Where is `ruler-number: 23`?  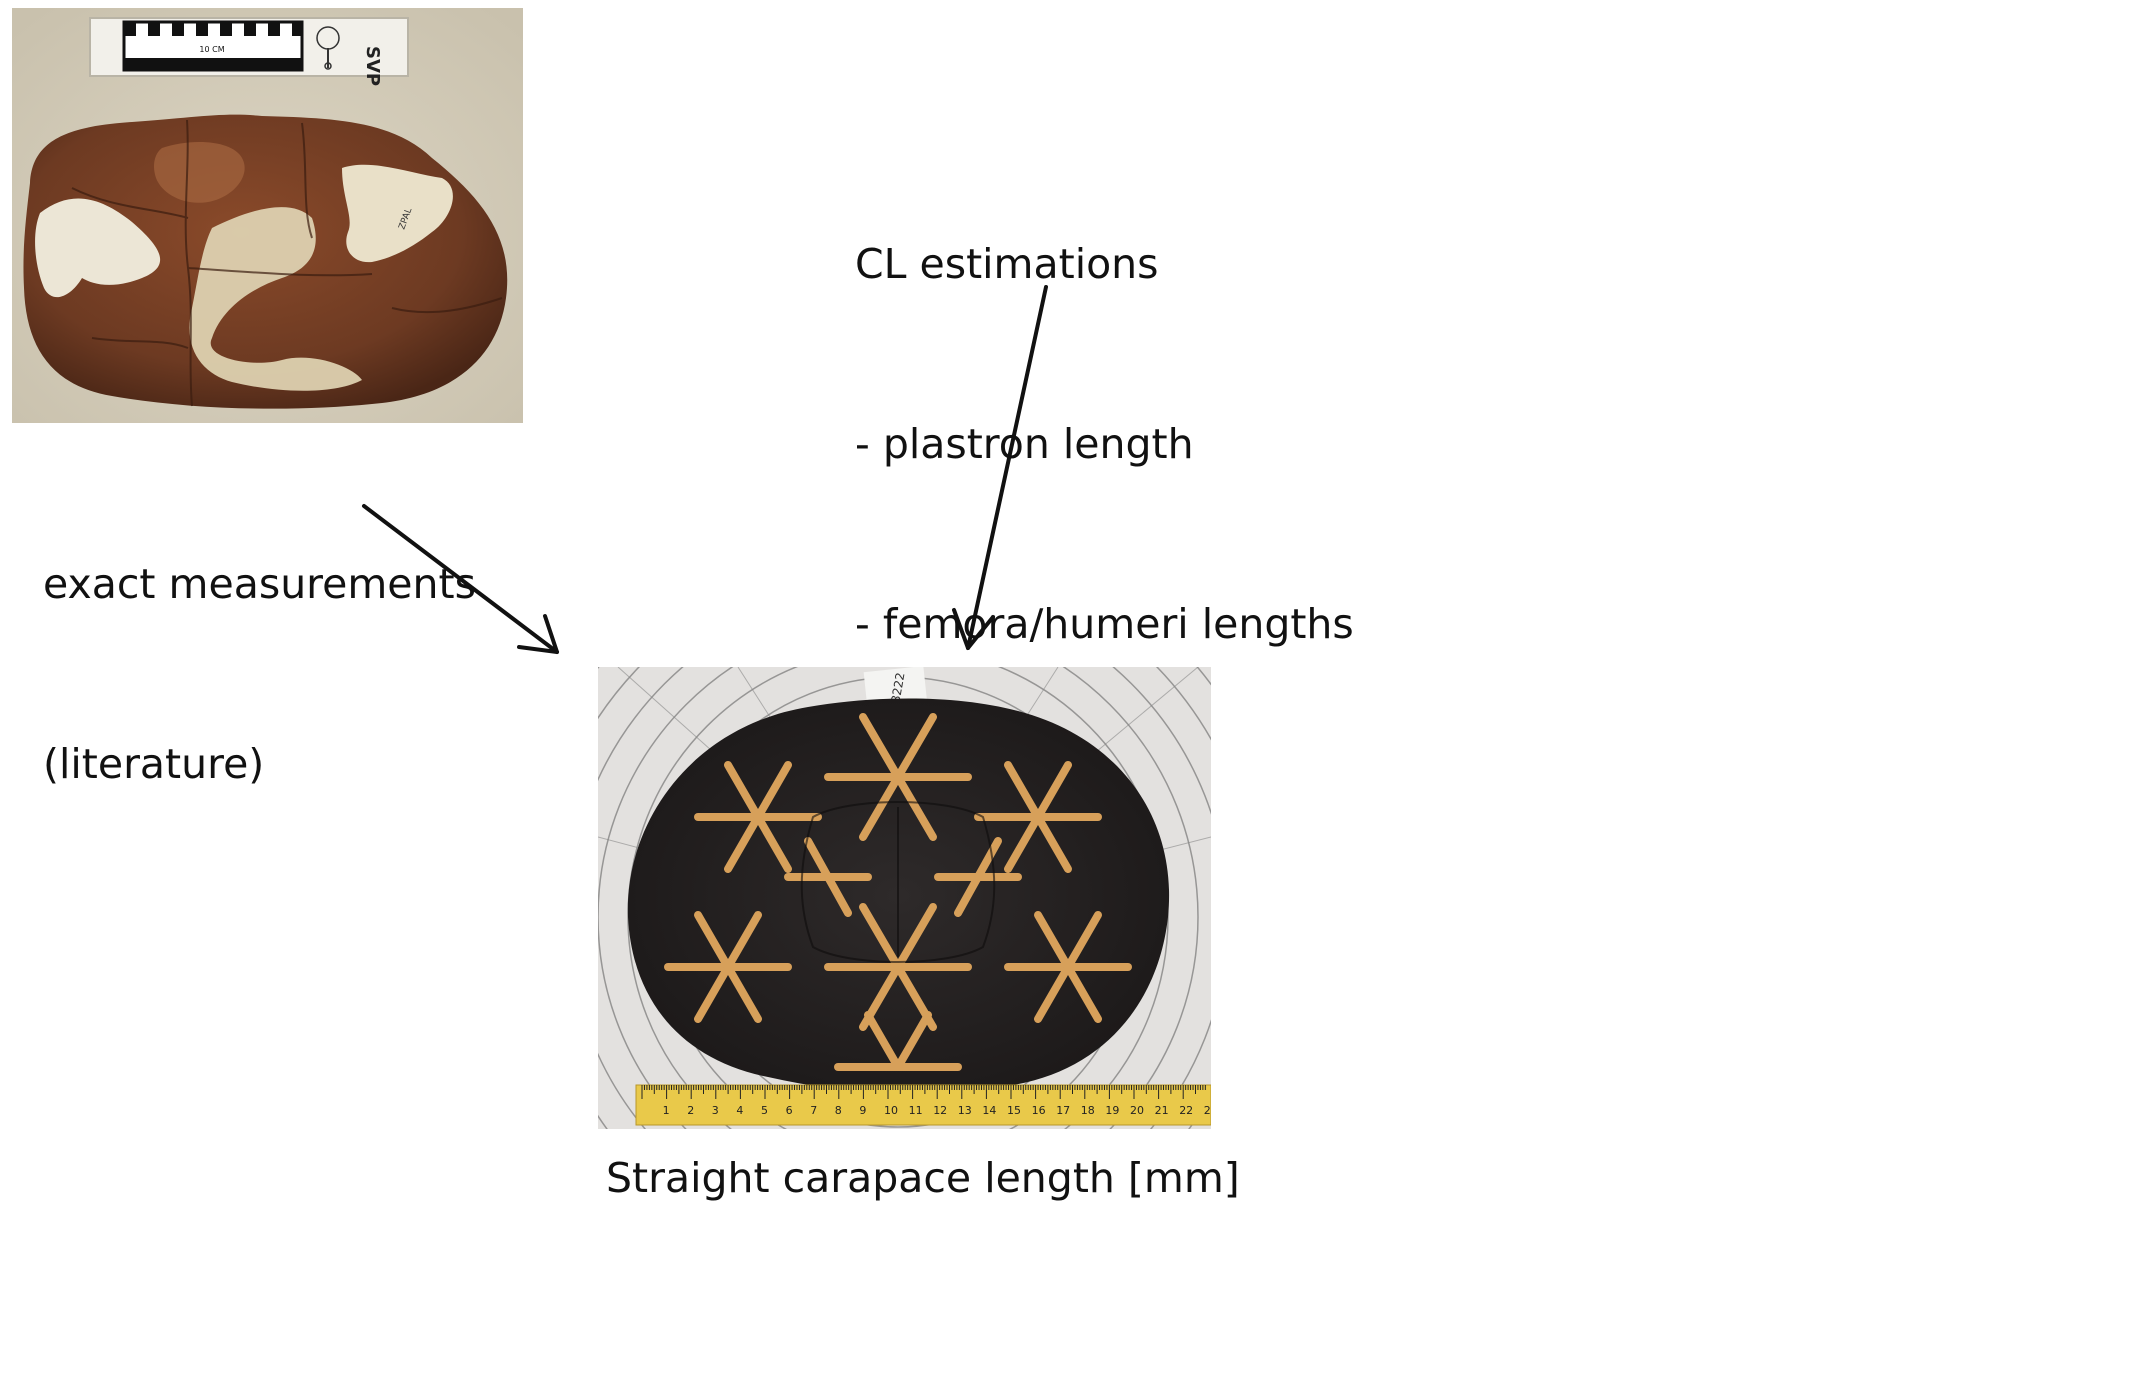 ruler-number: 23 is located at coordinates (1207, 1110).